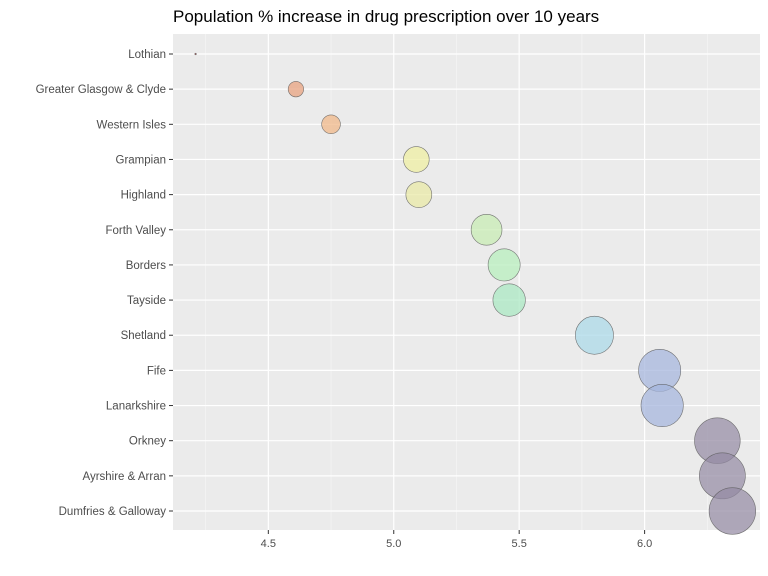 This screenshot has height=576, width=768. Describe the element at coordinates (156, 371) in the screenshot. I see `y-tick-label: Fife` at that location.